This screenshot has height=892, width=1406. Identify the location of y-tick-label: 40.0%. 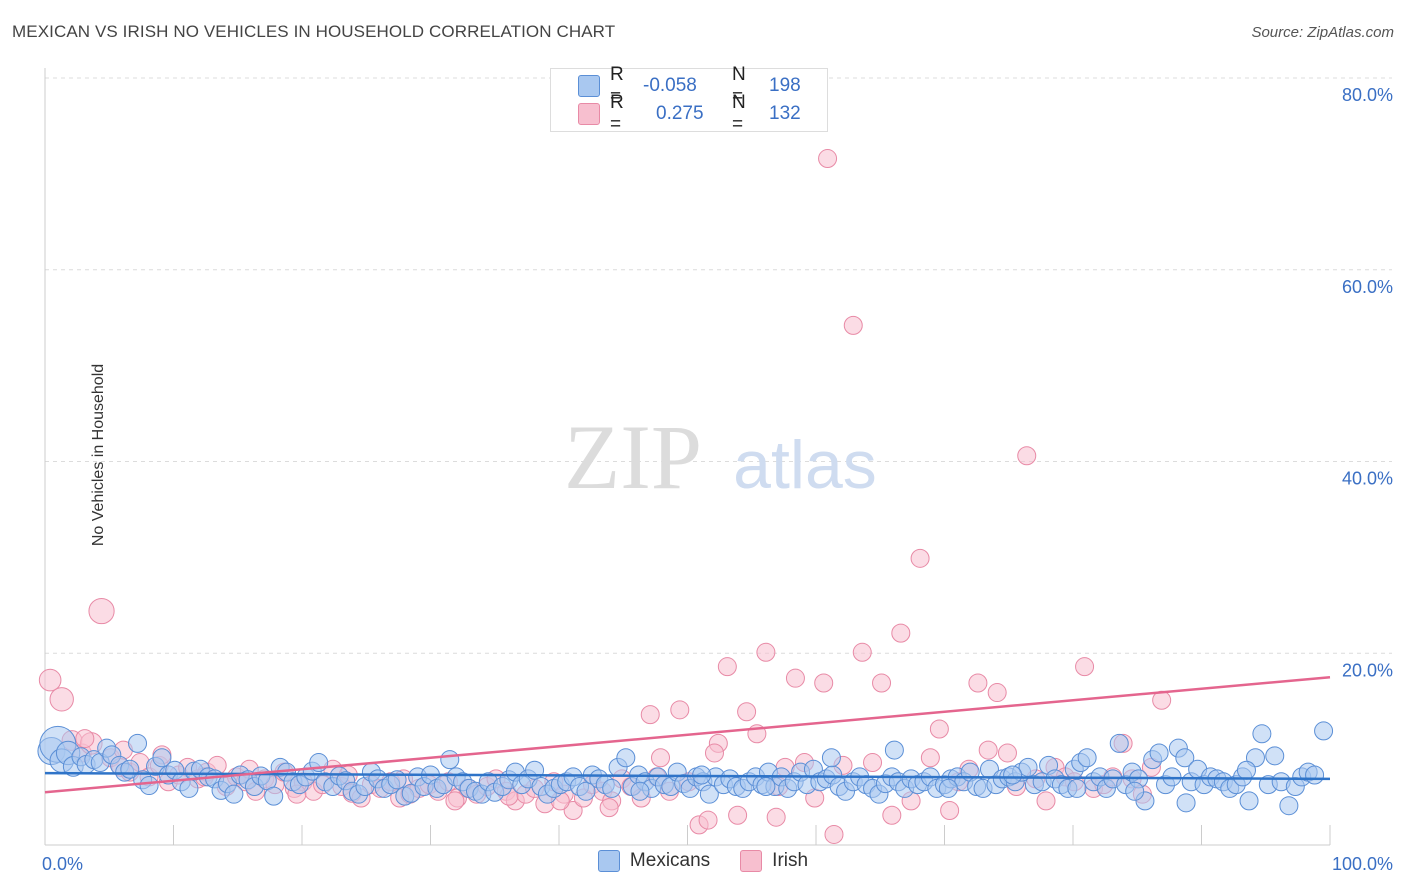
(1367, 479).